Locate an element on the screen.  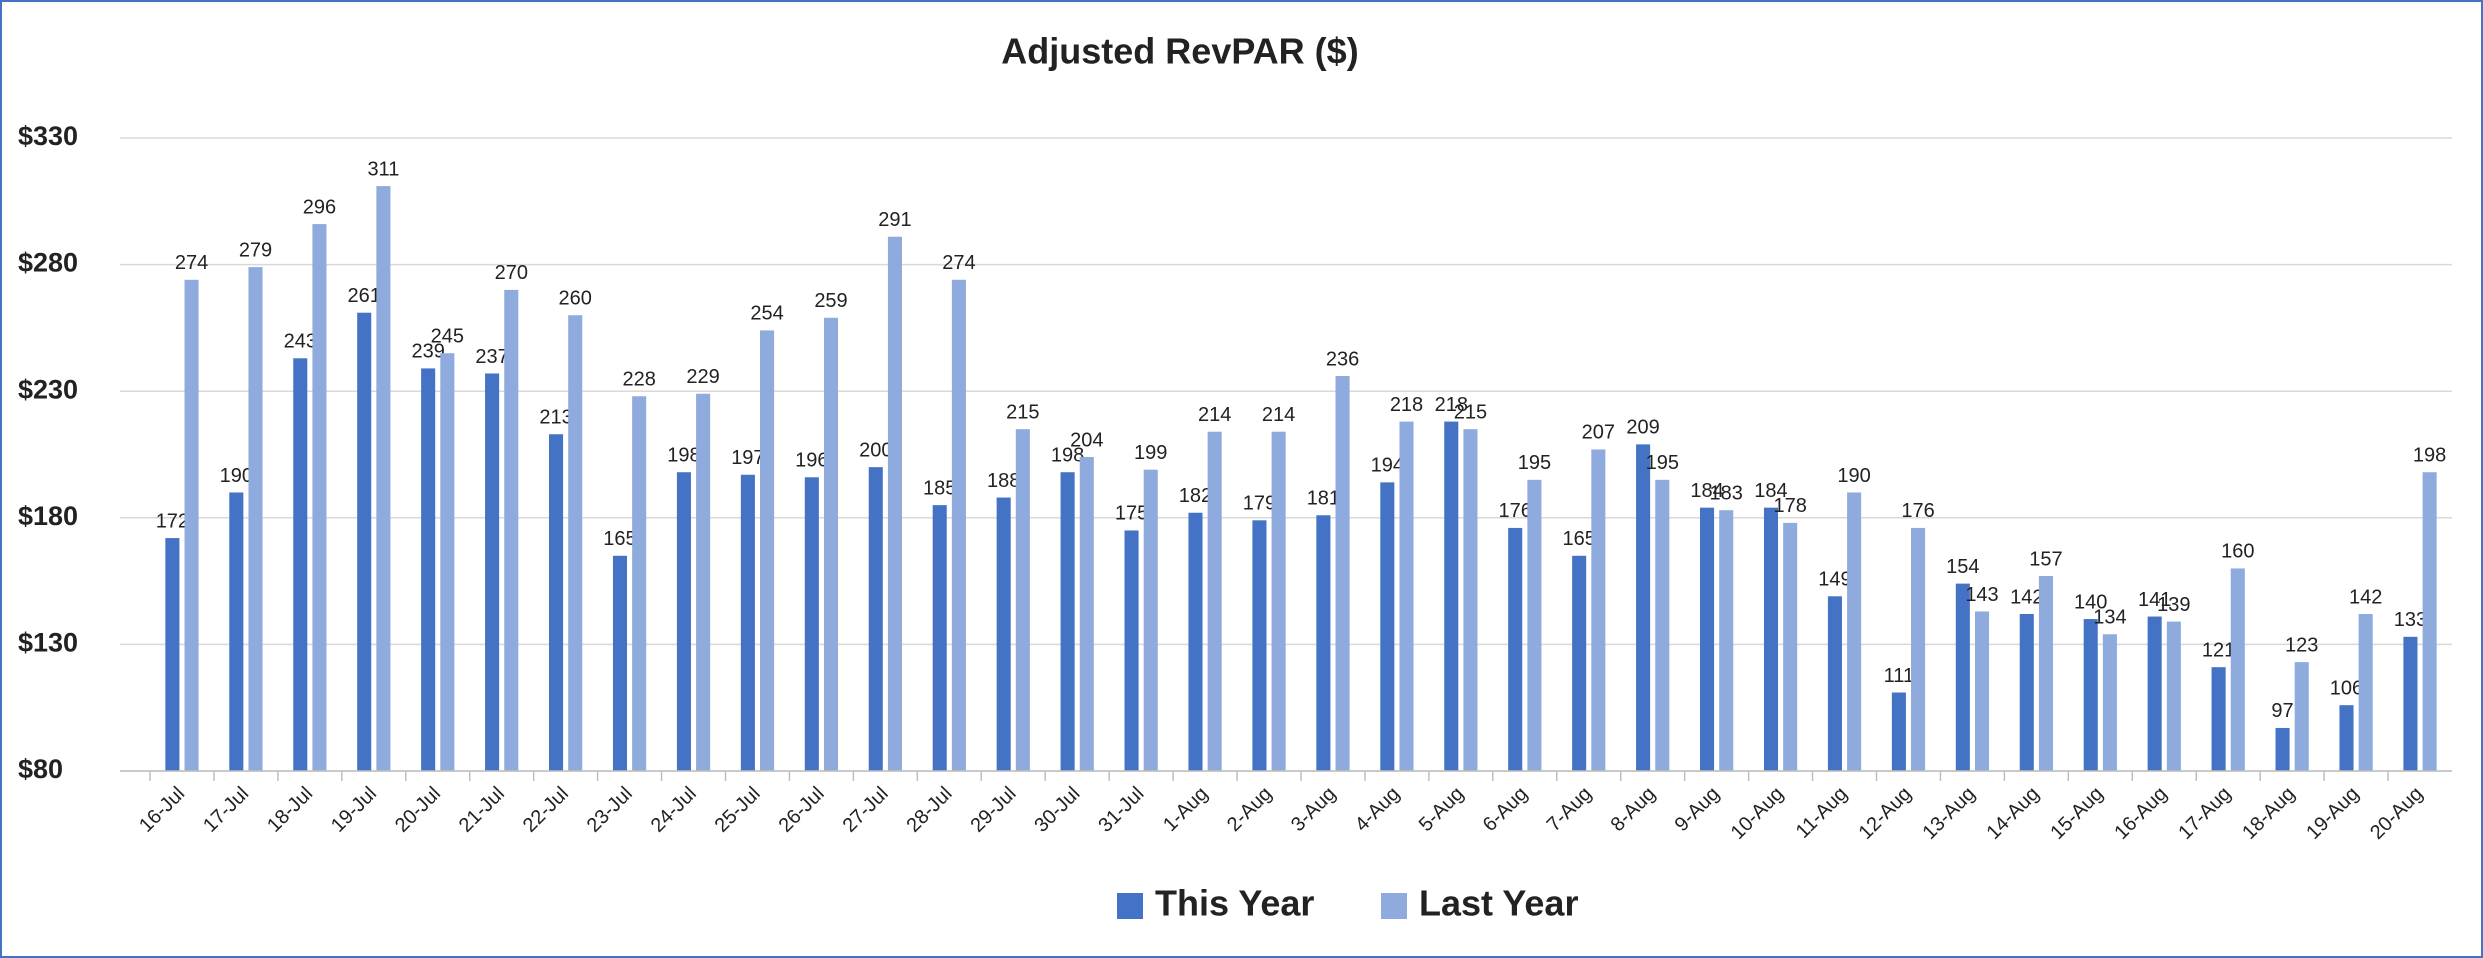
data-label: 296 is located at coordinates (319, 207).